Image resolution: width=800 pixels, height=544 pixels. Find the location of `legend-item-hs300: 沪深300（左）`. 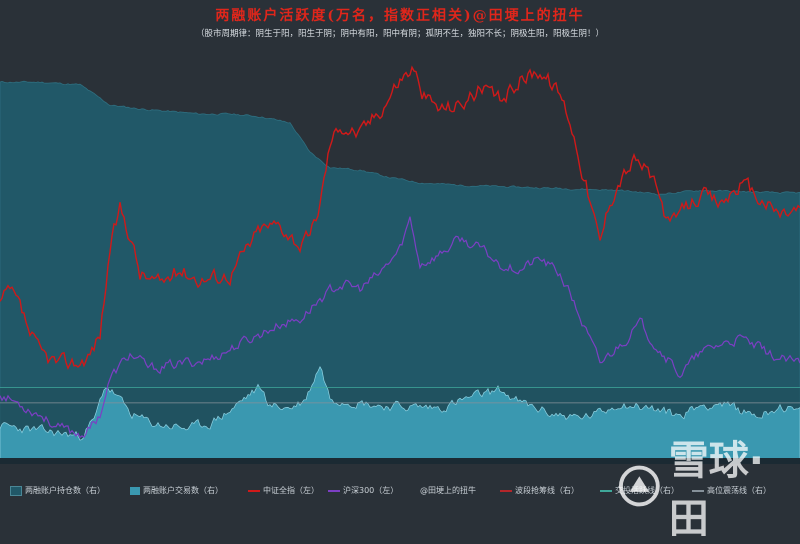

legend-item-hs300: 沪深300（左） is located at coordinates (363, 490).